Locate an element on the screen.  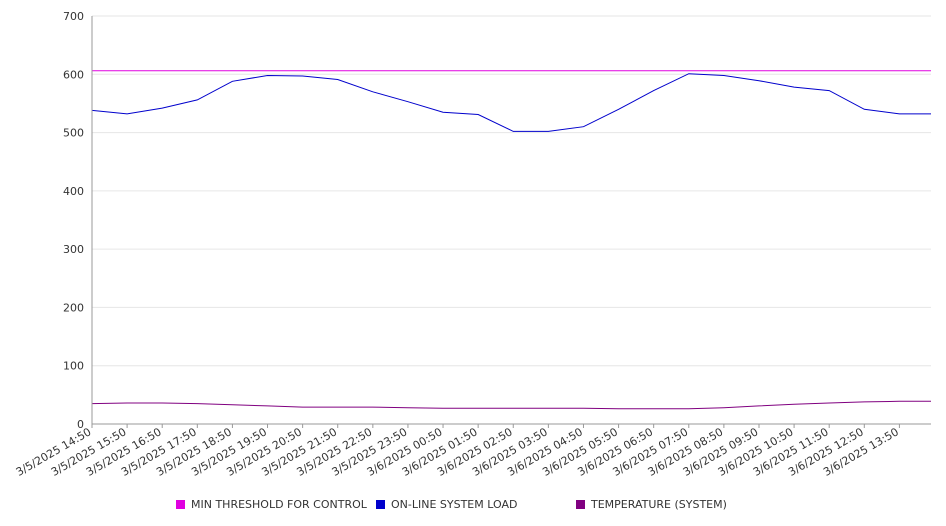
legend-label-temperature: TEMPERATURE (SYSTEM) is located at coordinates (659, 504).